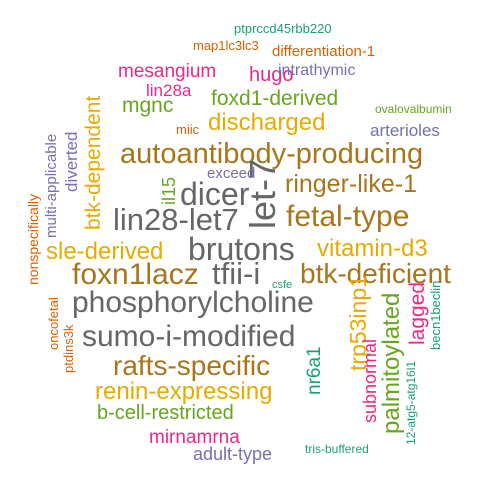 The height and width of the screenshot is (500, 500). Describe the element at coordinates (51, 185) in the screenshot. I see `word: multi-applicable` at that location.